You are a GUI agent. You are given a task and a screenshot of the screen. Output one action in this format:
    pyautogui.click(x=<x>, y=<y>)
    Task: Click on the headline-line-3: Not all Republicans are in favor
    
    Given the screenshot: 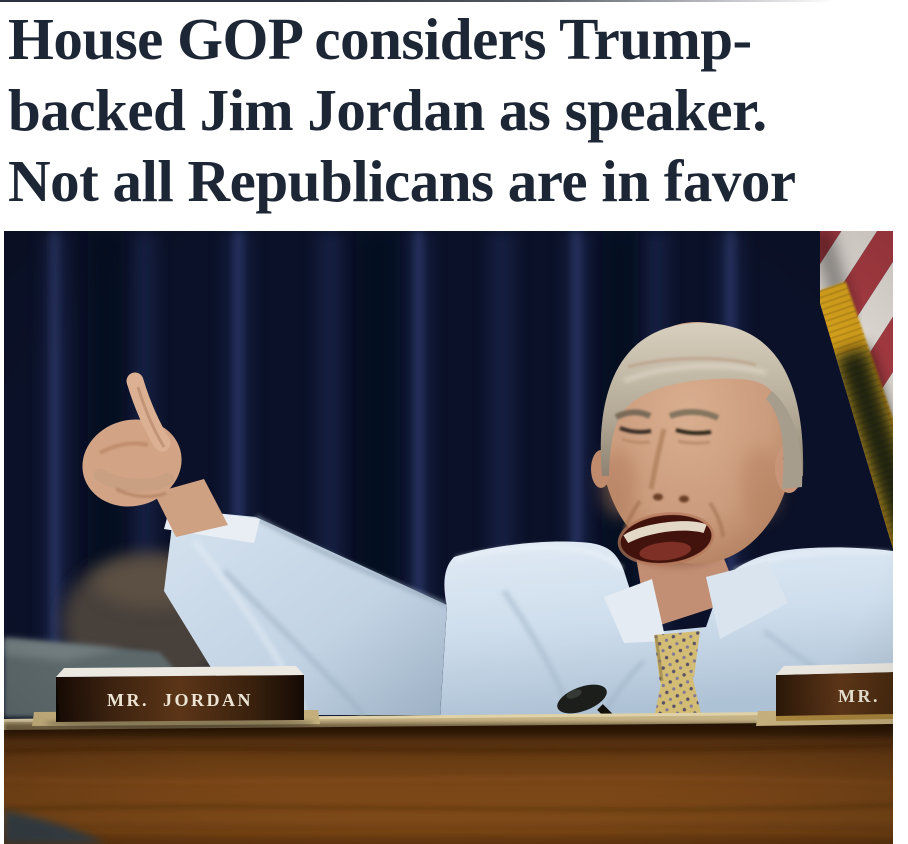 What is the action you would take?
    pyautogui.click(x=402, y=181)
    